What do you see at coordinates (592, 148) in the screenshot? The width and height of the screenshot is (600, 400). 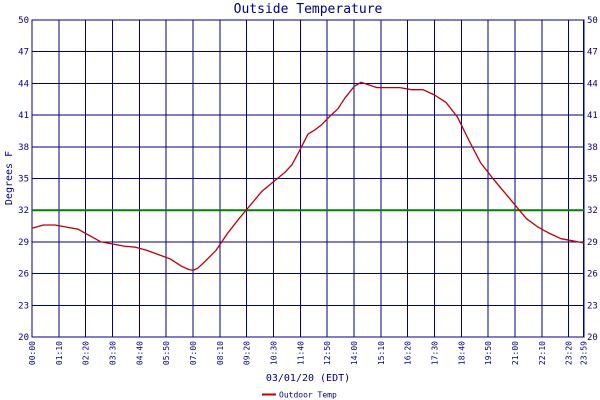 I see `y-tick-label-right: 38` at bounding box center [592, 148].